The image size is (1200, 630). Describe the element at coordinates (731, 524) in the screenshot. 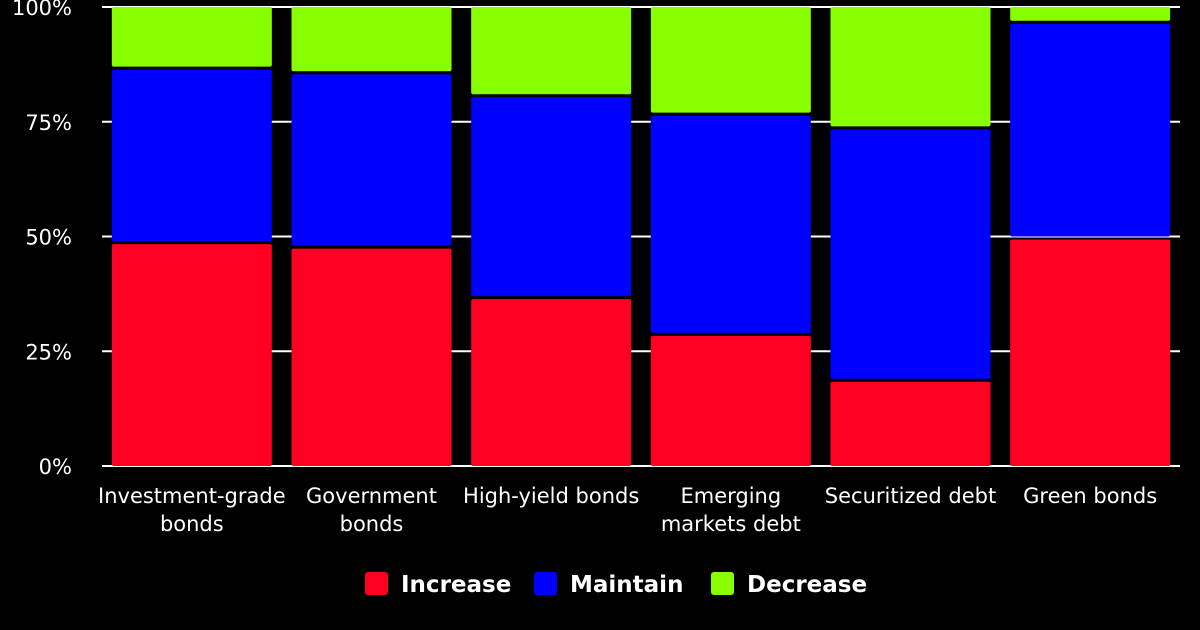

I see `x-tick-label: markets debt` at that location.